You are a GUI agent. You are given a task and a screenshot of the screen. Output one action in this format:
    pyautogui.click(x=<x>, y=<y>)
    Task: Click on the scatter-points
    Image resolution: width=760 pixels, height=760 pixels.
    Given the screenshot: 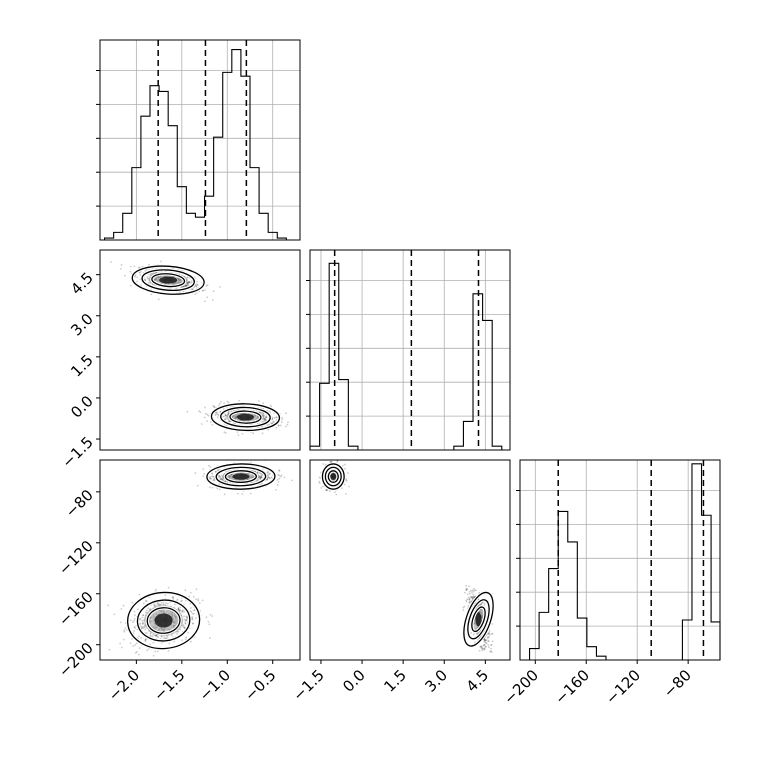 What is the action you would take?
    pyautogui.click(x=406, y=557)
    